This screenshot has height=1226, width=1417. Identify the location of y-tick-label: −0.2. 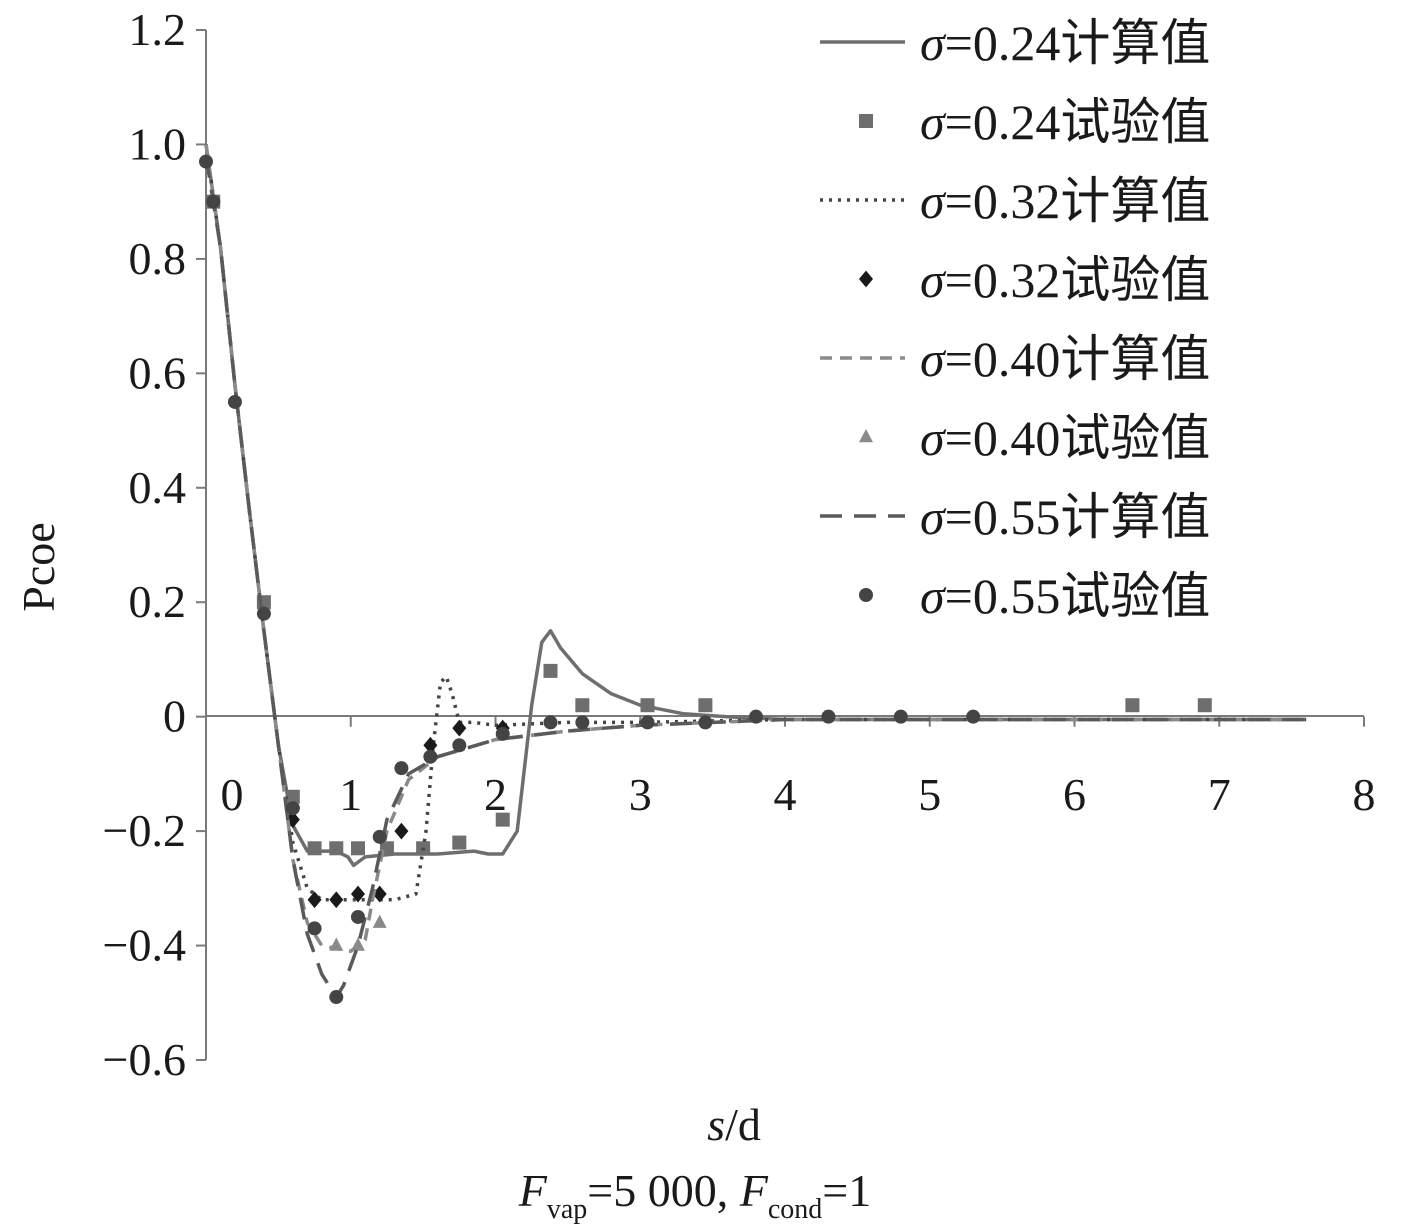
(144, 830).